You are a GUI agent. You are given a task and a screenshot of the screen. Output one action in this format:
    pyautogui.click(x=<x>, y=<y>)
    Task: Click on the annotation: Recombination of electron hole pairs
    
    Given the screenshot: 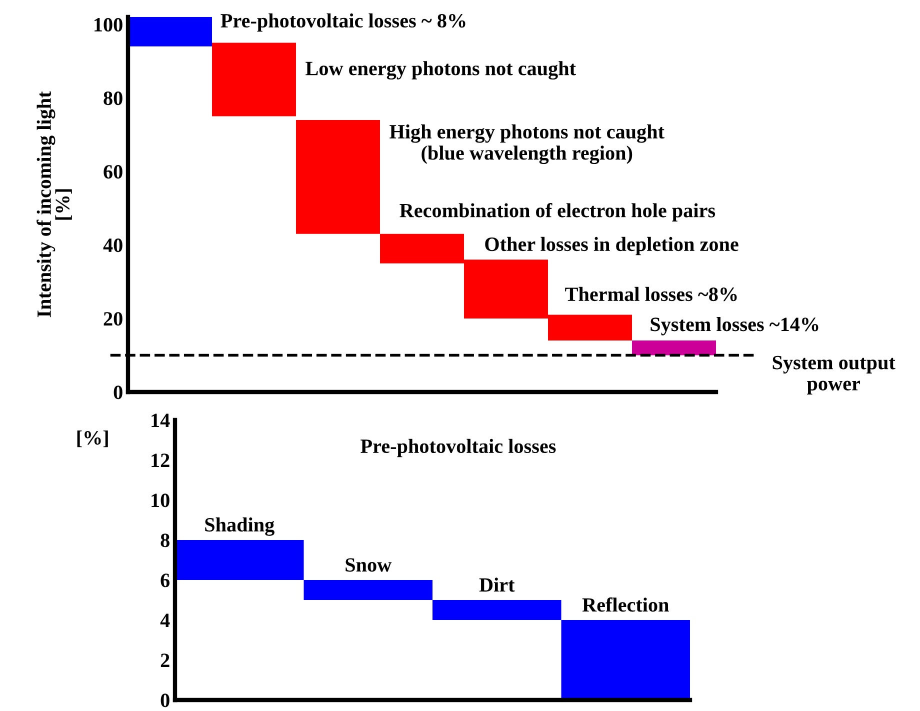 What is the action you would take?
    pyautogui.click(x=558, y=212)
    